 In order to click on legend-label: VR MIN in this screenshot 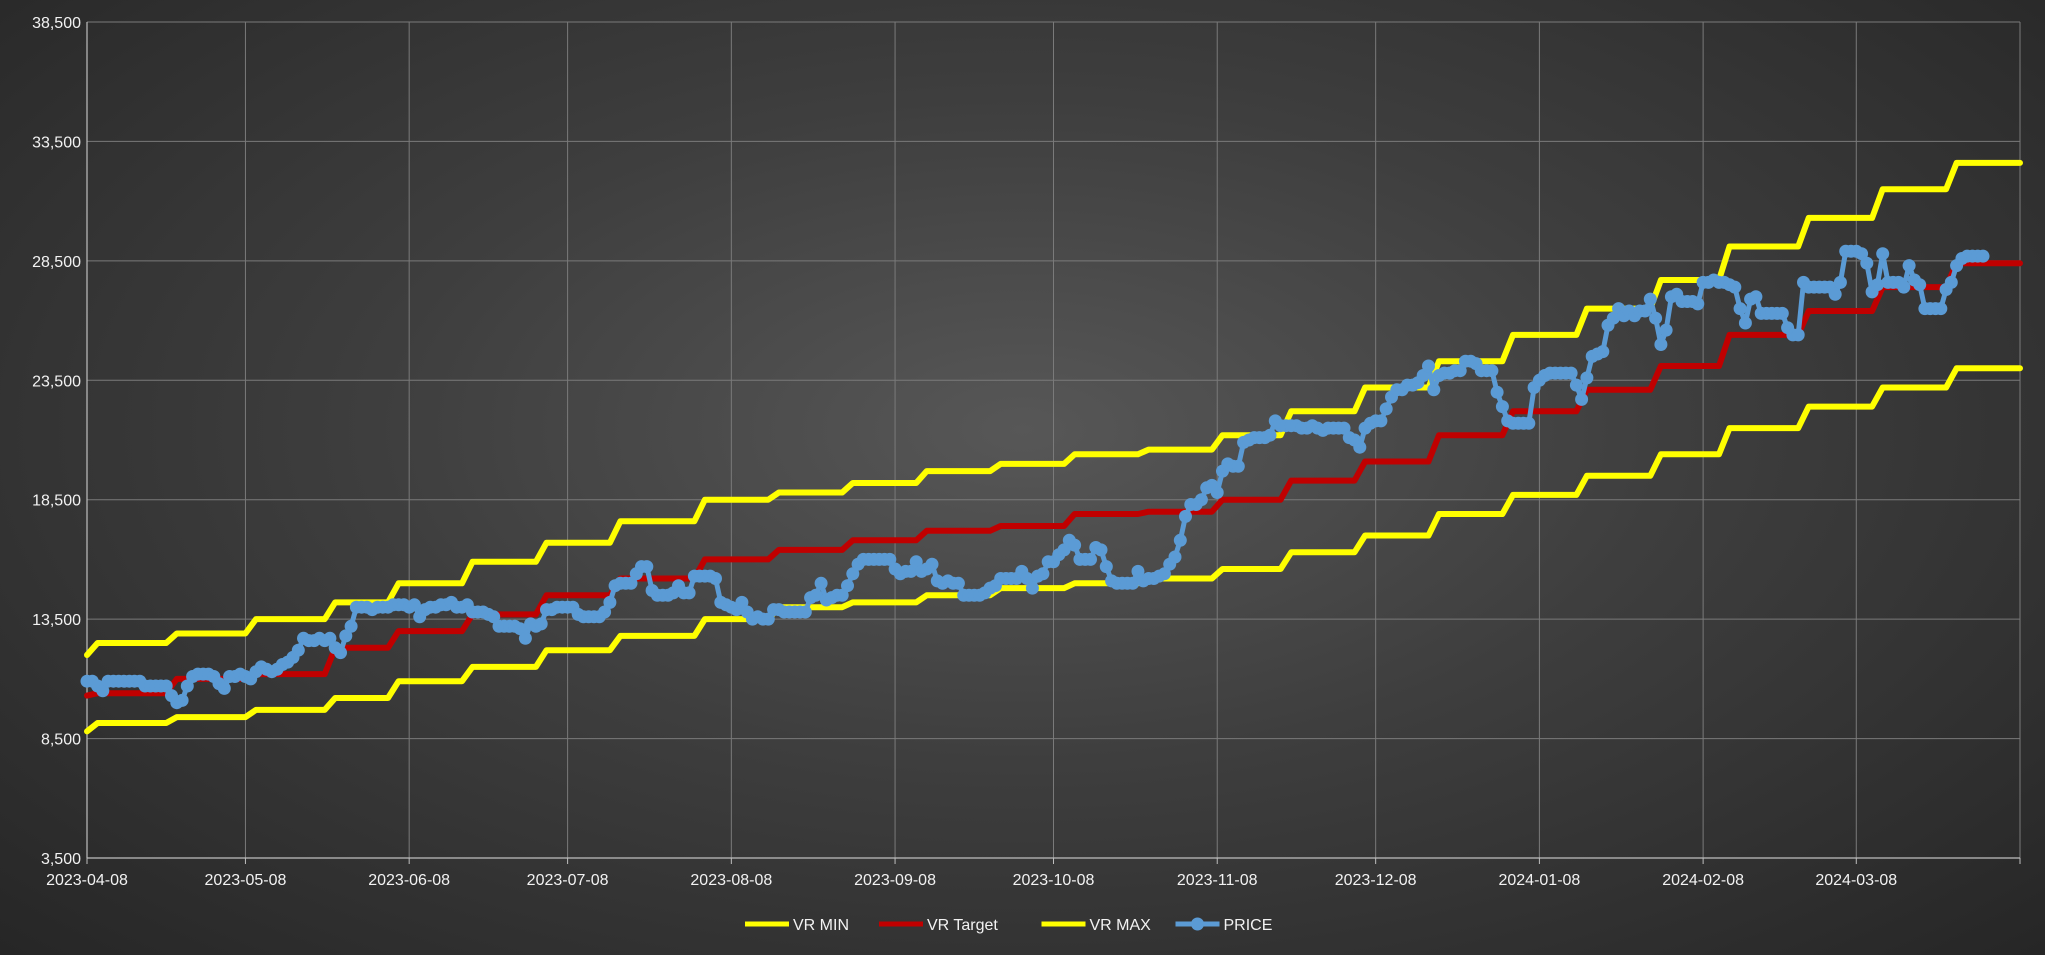, I will do `click(821, 925)`.